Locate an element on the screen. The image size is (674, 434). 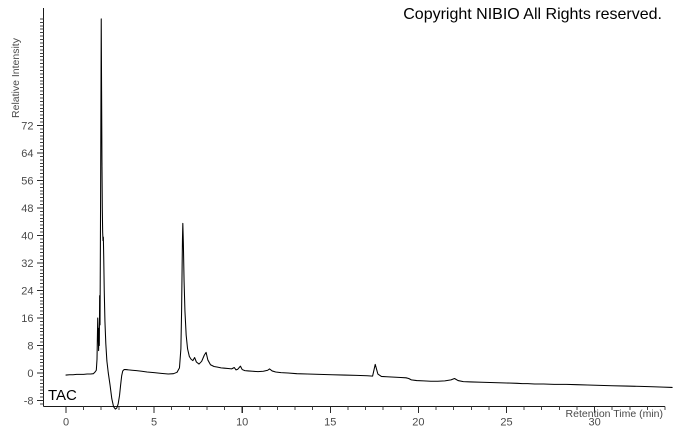
x-tick-label: 20 is located at coordinates (418, 423).